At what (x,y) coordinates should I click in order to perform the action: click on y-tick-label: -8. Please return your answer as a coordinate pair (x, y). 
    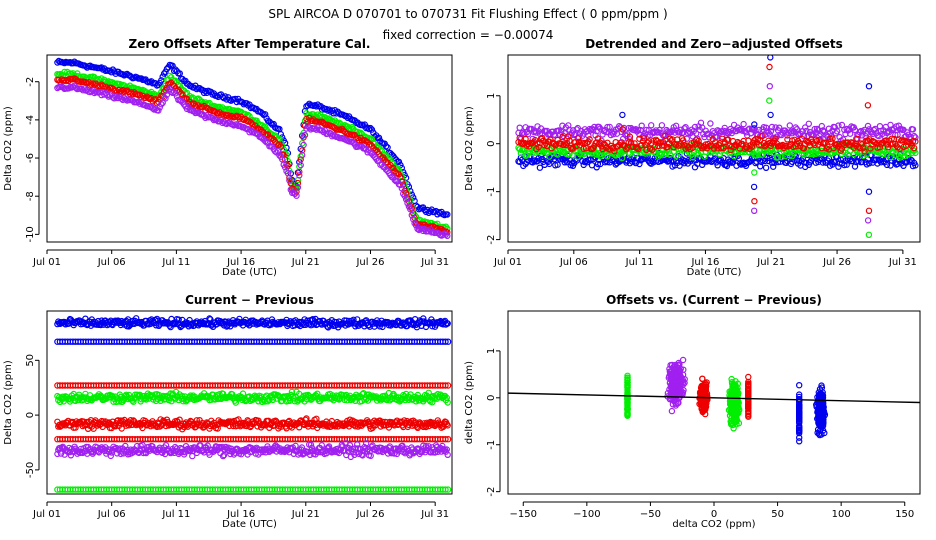
    Looking at the image, I should click on (30, 196).